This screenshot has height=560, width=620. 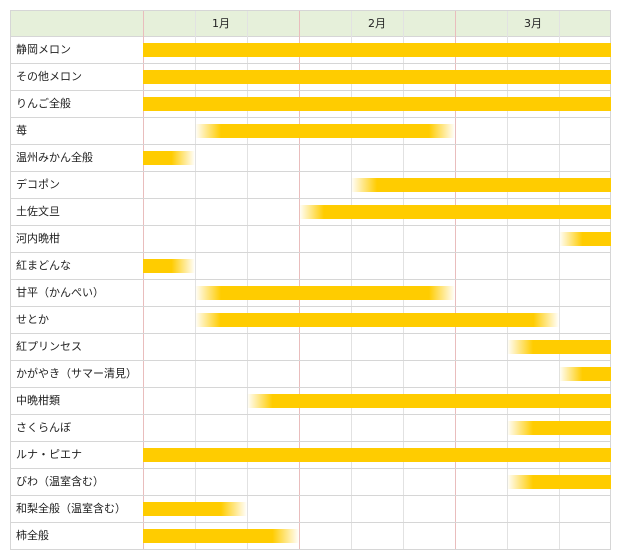 What do you see at coordinates (310, 104) in the screenshot?
I see `product-row: りんご全般` at bounding box center [310, 104].